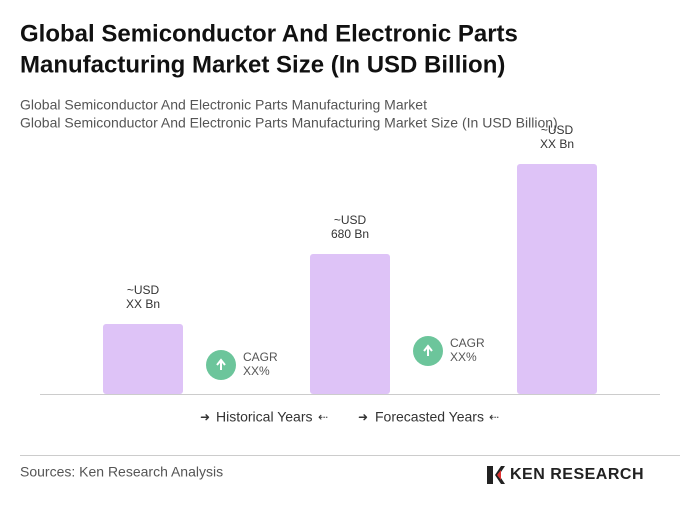 The image size is (700, 520). What do you see at coordinates (350, 234) in the screenshot?
I see `value-label: 680 Bn` at bounding box center [350, 234].